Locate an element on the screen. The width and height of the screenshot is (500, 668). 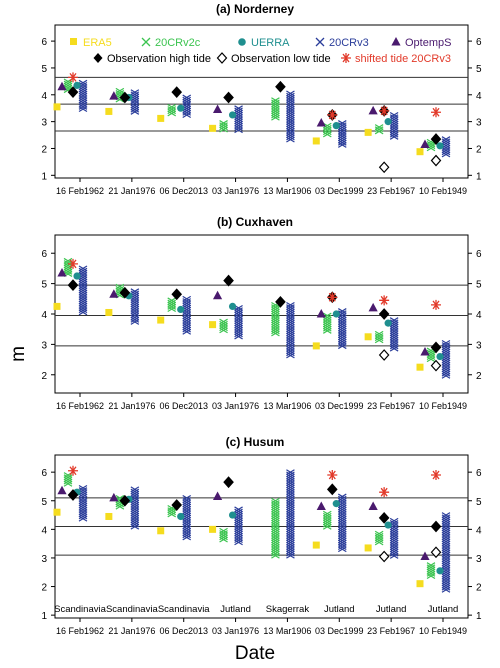
y-tick-label-right: 3 is located at coordinates (479, 345).